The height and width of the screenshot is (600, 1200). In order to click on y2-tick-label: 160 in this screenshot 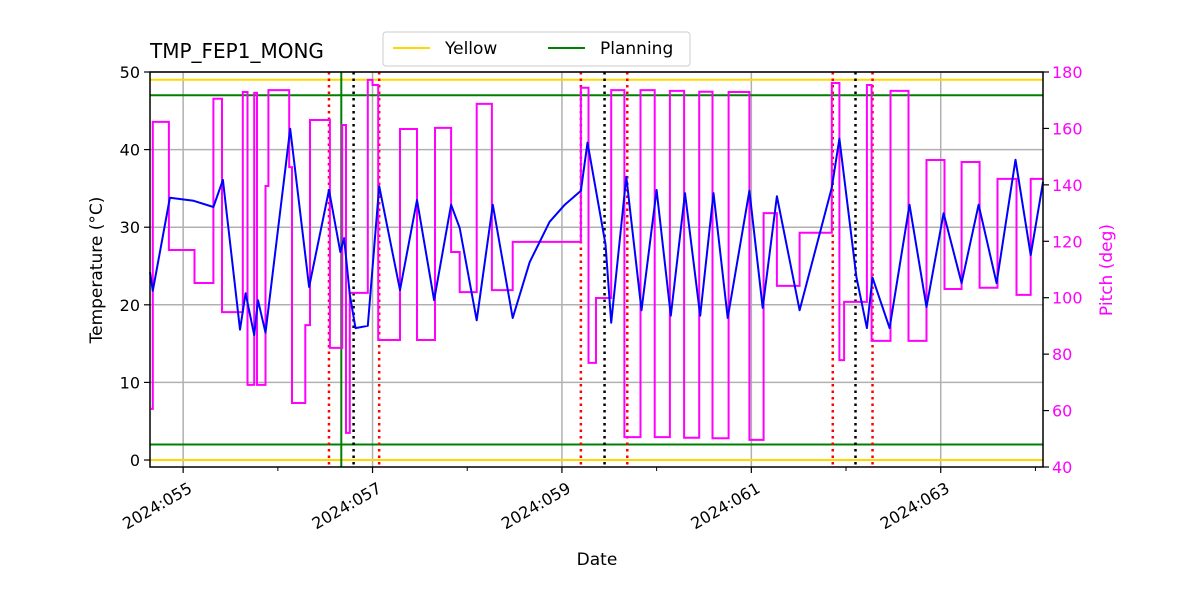, I will do `click(1067, 128)`.